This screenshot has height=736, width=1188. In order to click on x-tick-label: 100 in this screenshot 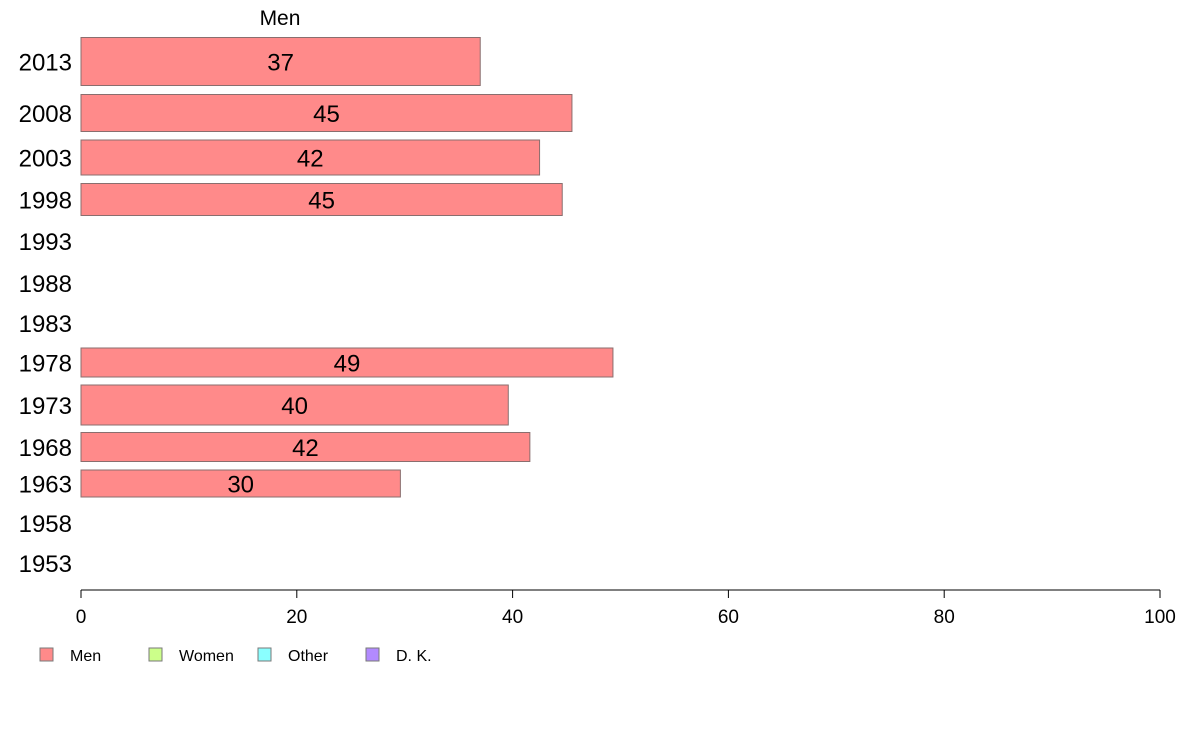, I will do `click(1160, 617)`.